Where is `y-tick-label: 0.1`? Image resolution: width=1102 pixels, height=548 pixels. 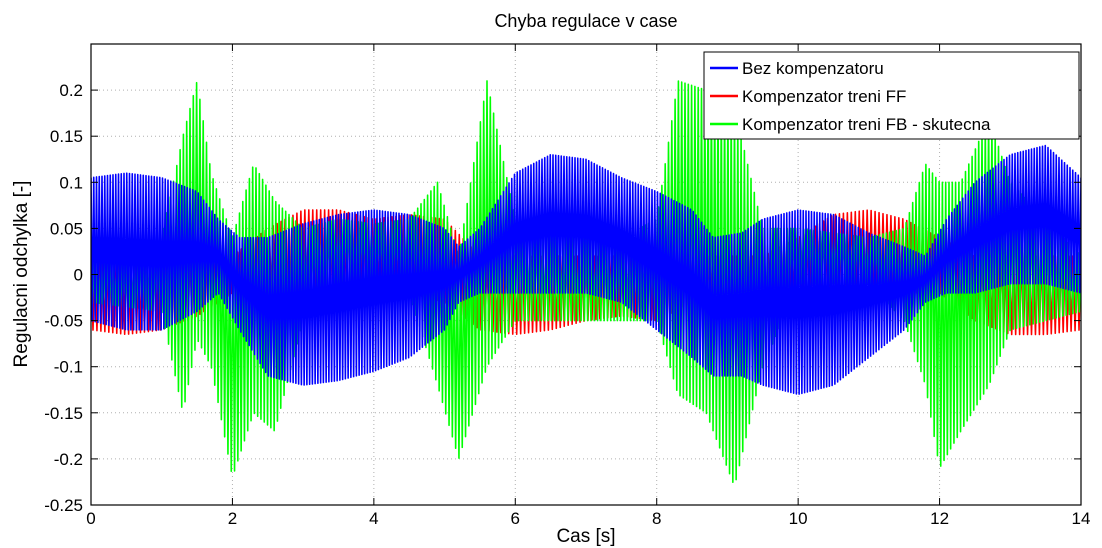 y-tick-label: 0.1 is located at coordinates (71, 182).